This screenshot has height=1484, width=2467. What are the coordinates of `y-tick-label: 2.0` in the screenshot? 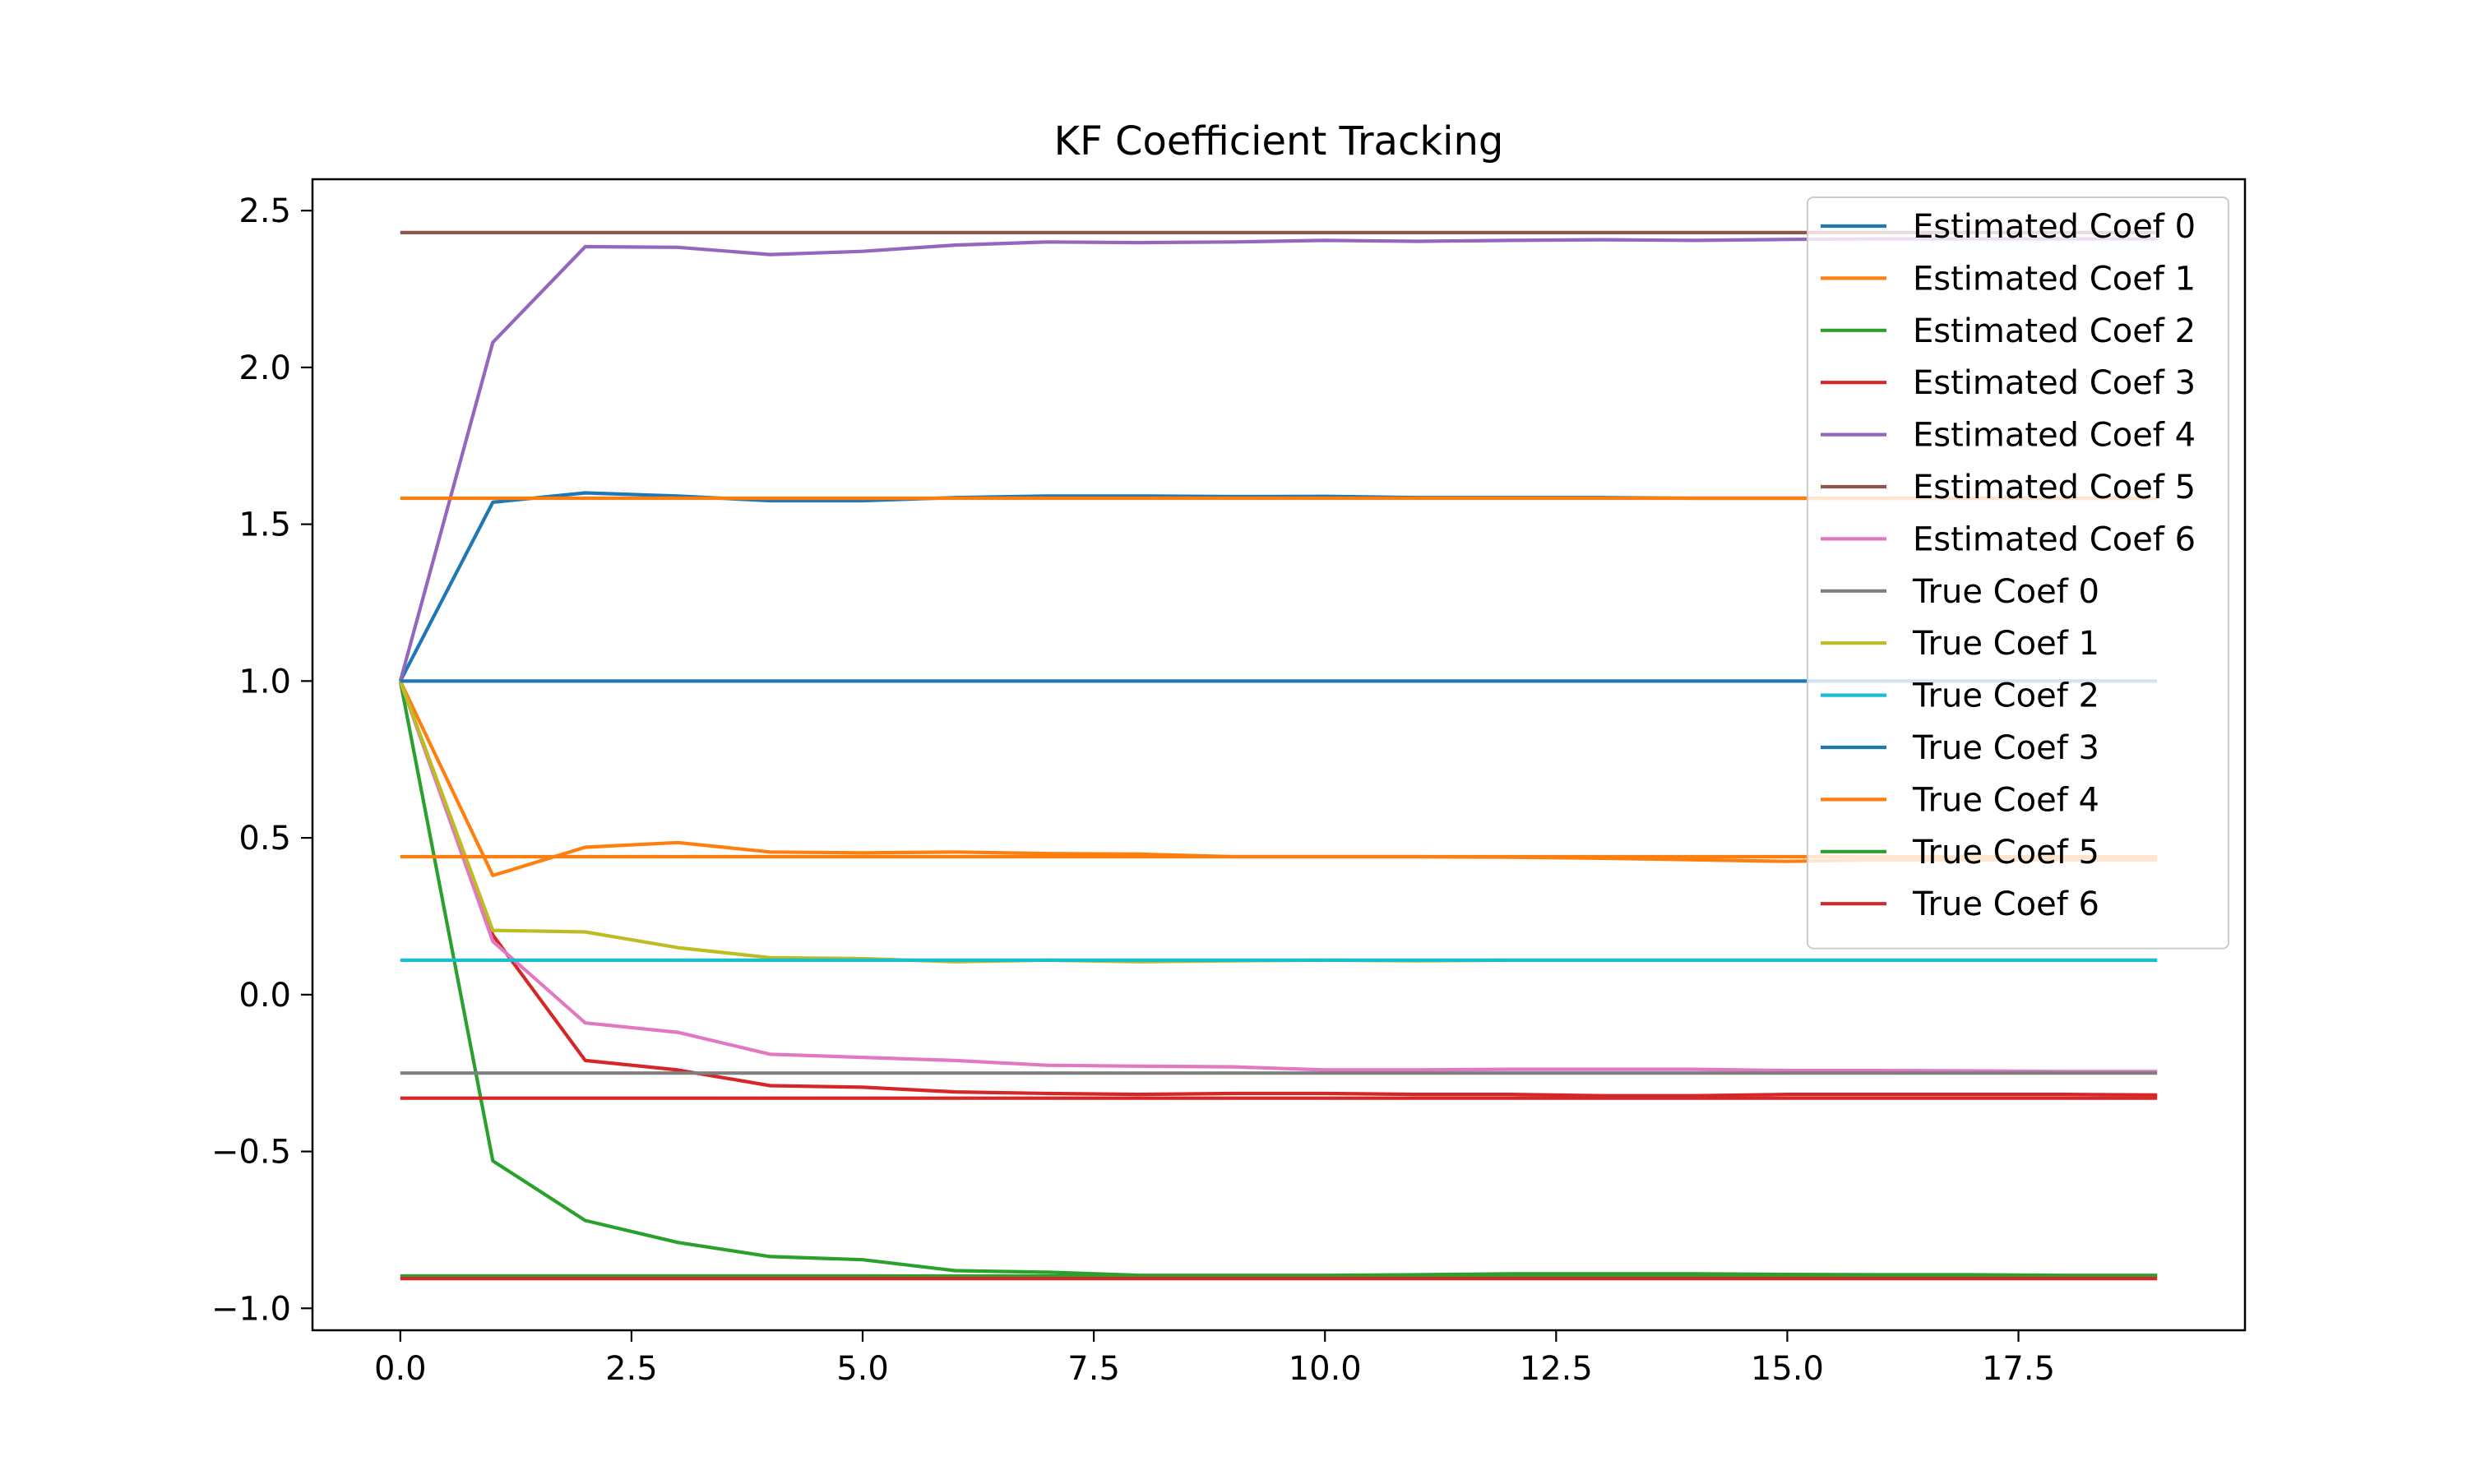 It's located at (265, 368).